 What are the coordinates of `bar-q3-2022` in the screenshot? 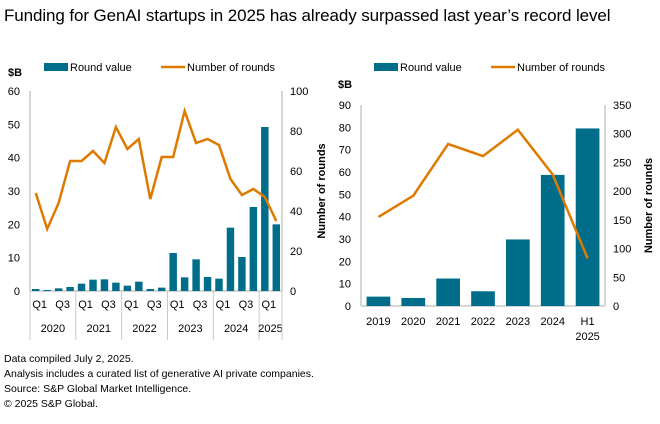 It's located at (150, 290).